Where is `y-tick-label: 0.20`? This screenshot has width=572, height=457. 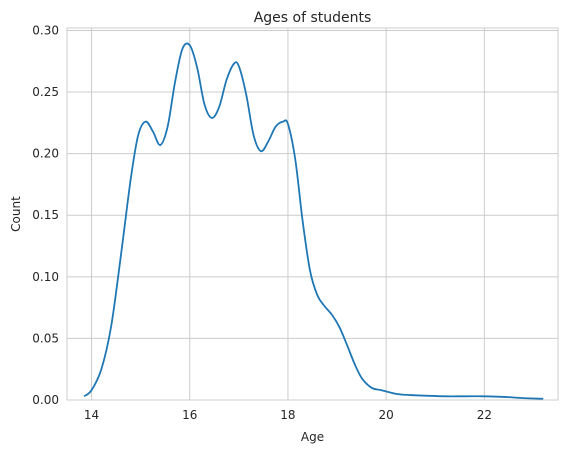 y-tick-label: 0.20 is located at coordinates (45, 154).